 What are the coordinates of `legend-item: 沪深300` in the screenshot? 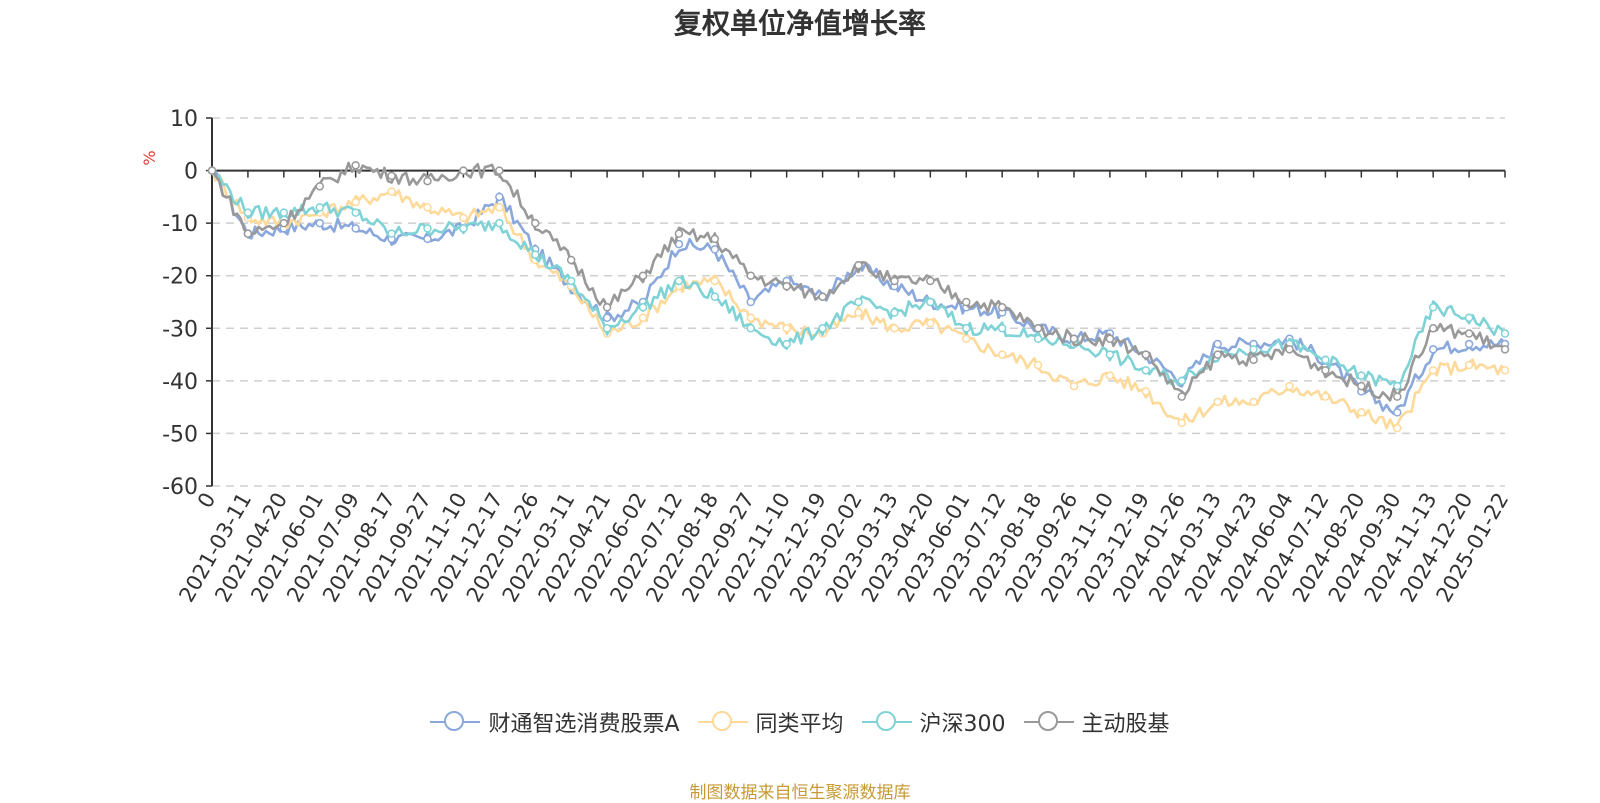 It's located at (933, 722).